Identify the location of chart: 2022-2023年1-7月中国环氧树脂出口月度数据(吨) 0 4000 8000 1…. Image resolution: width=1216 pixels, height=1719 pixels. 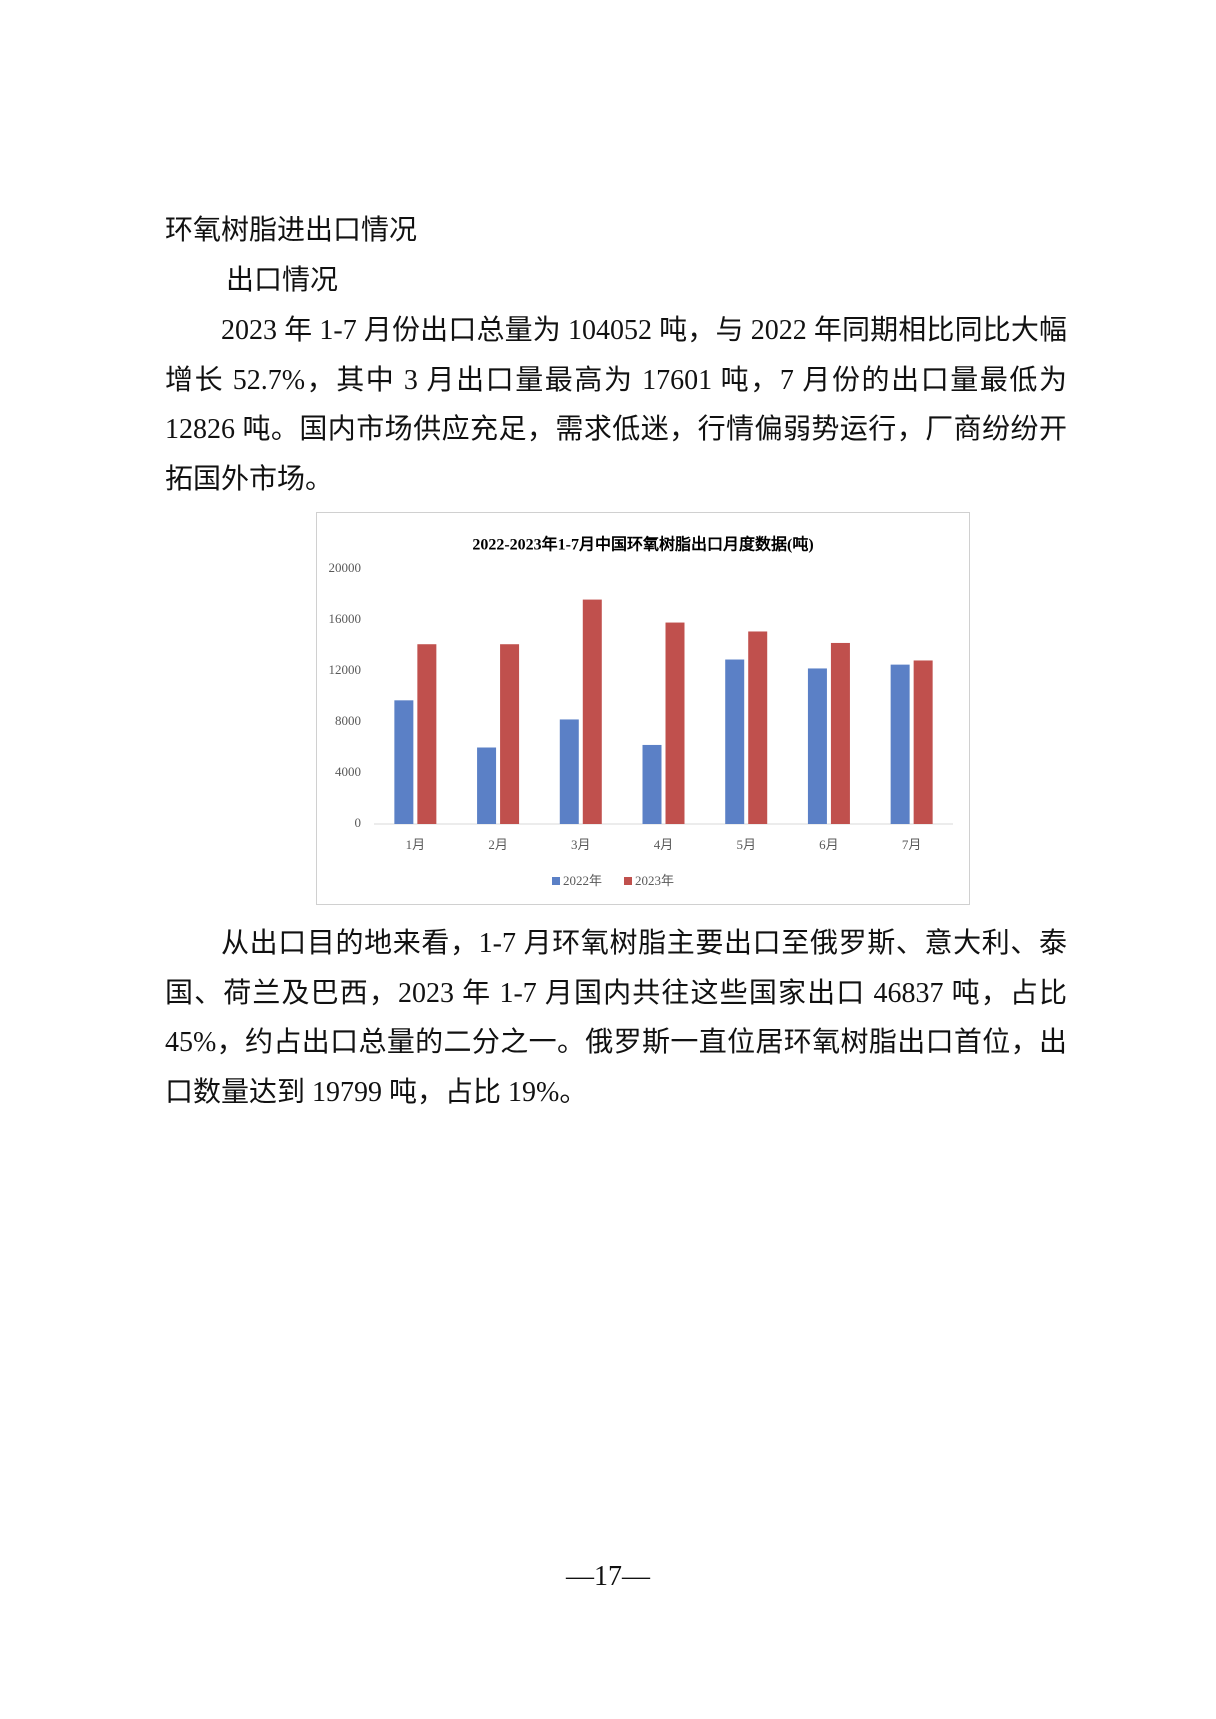
(643, 708).